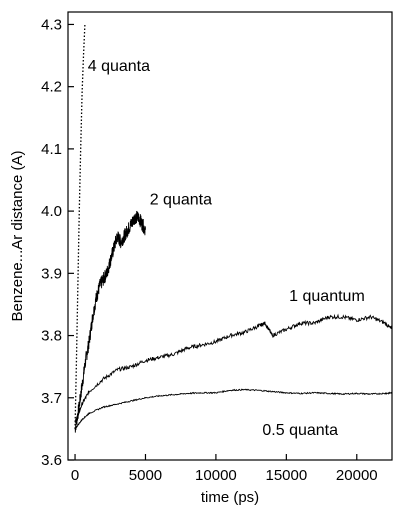 The height and width of the screenshot is (512, 408). What do you see at coordinates (51, 336) in the screenshot?
I see `y-tick-label: 3.8` at bounding box center [51, 336].